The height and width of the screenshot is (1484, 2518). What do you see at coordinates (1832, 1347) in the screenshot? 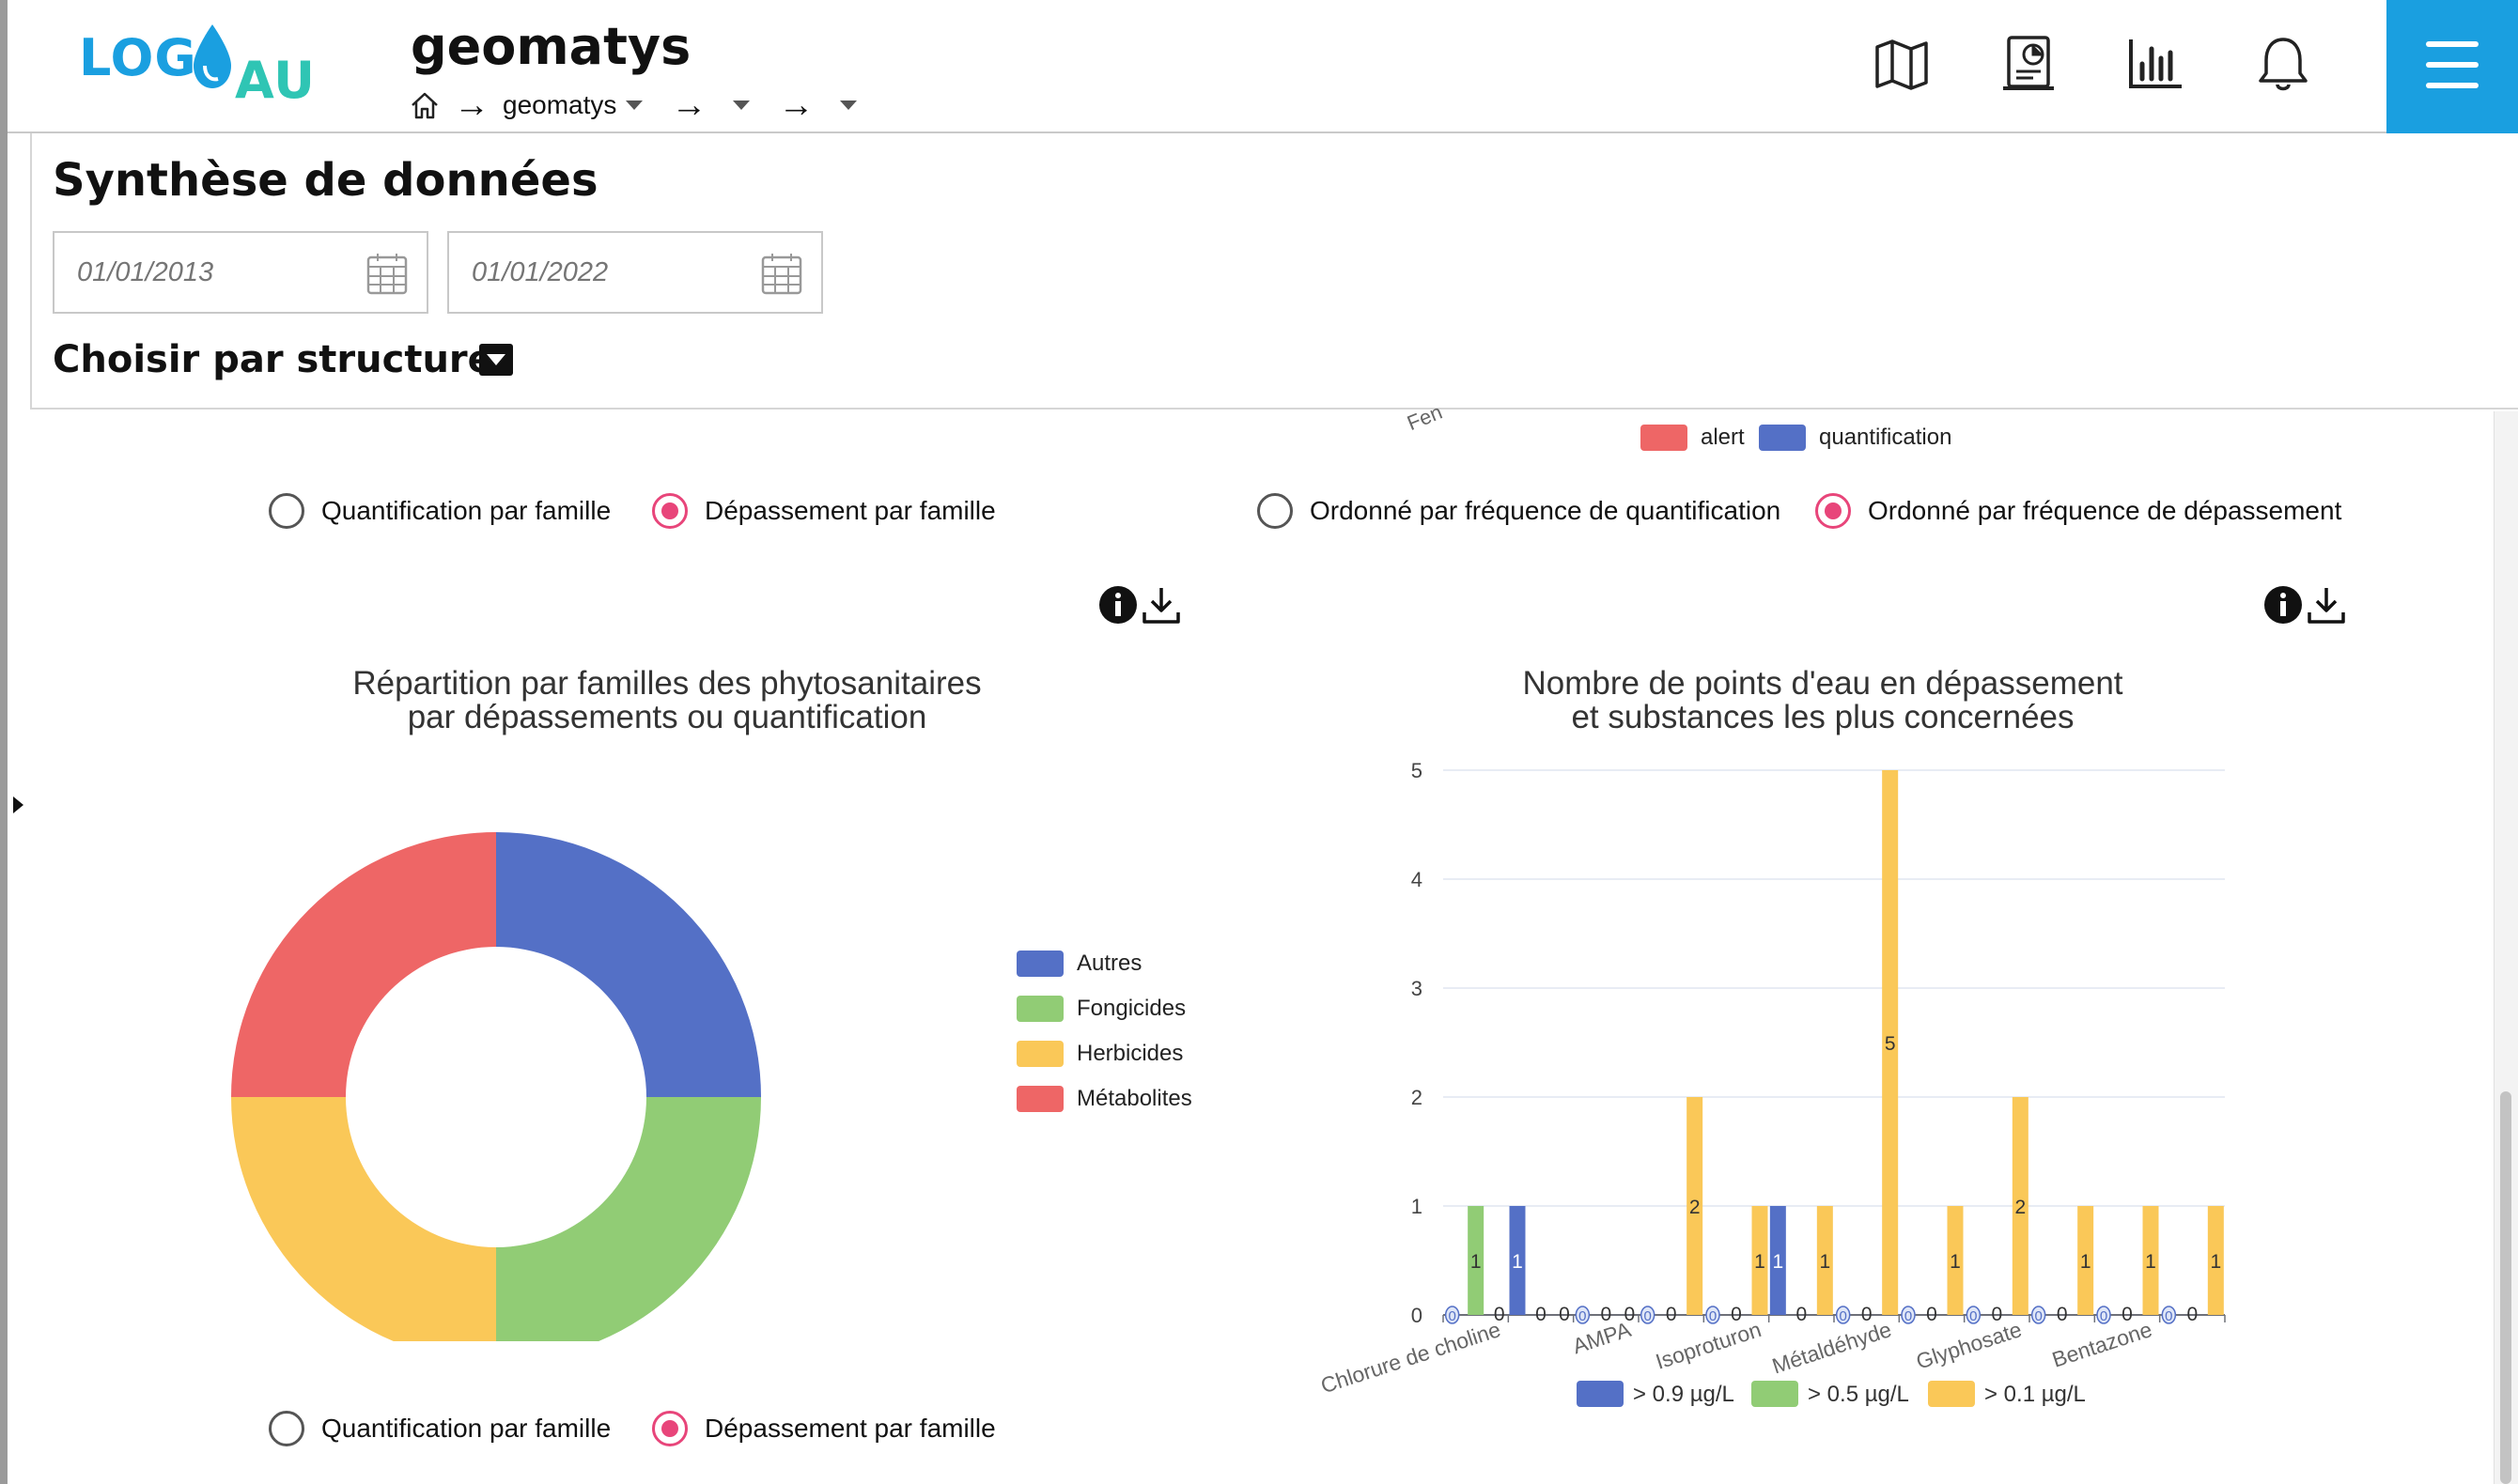
I see `x-tick-label: Métaldéhyde` at bounding box center [1832, 1347].